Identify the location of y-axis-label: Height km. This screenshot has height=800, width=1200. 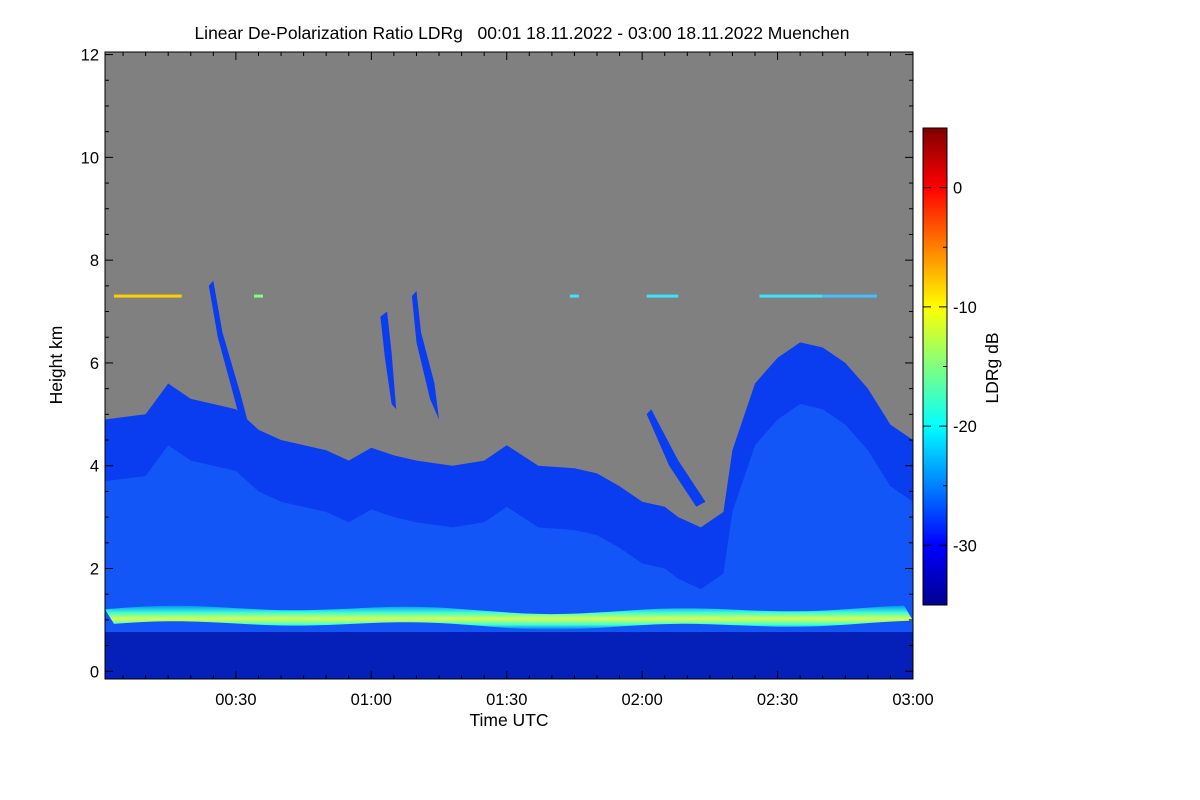
(56, 365).